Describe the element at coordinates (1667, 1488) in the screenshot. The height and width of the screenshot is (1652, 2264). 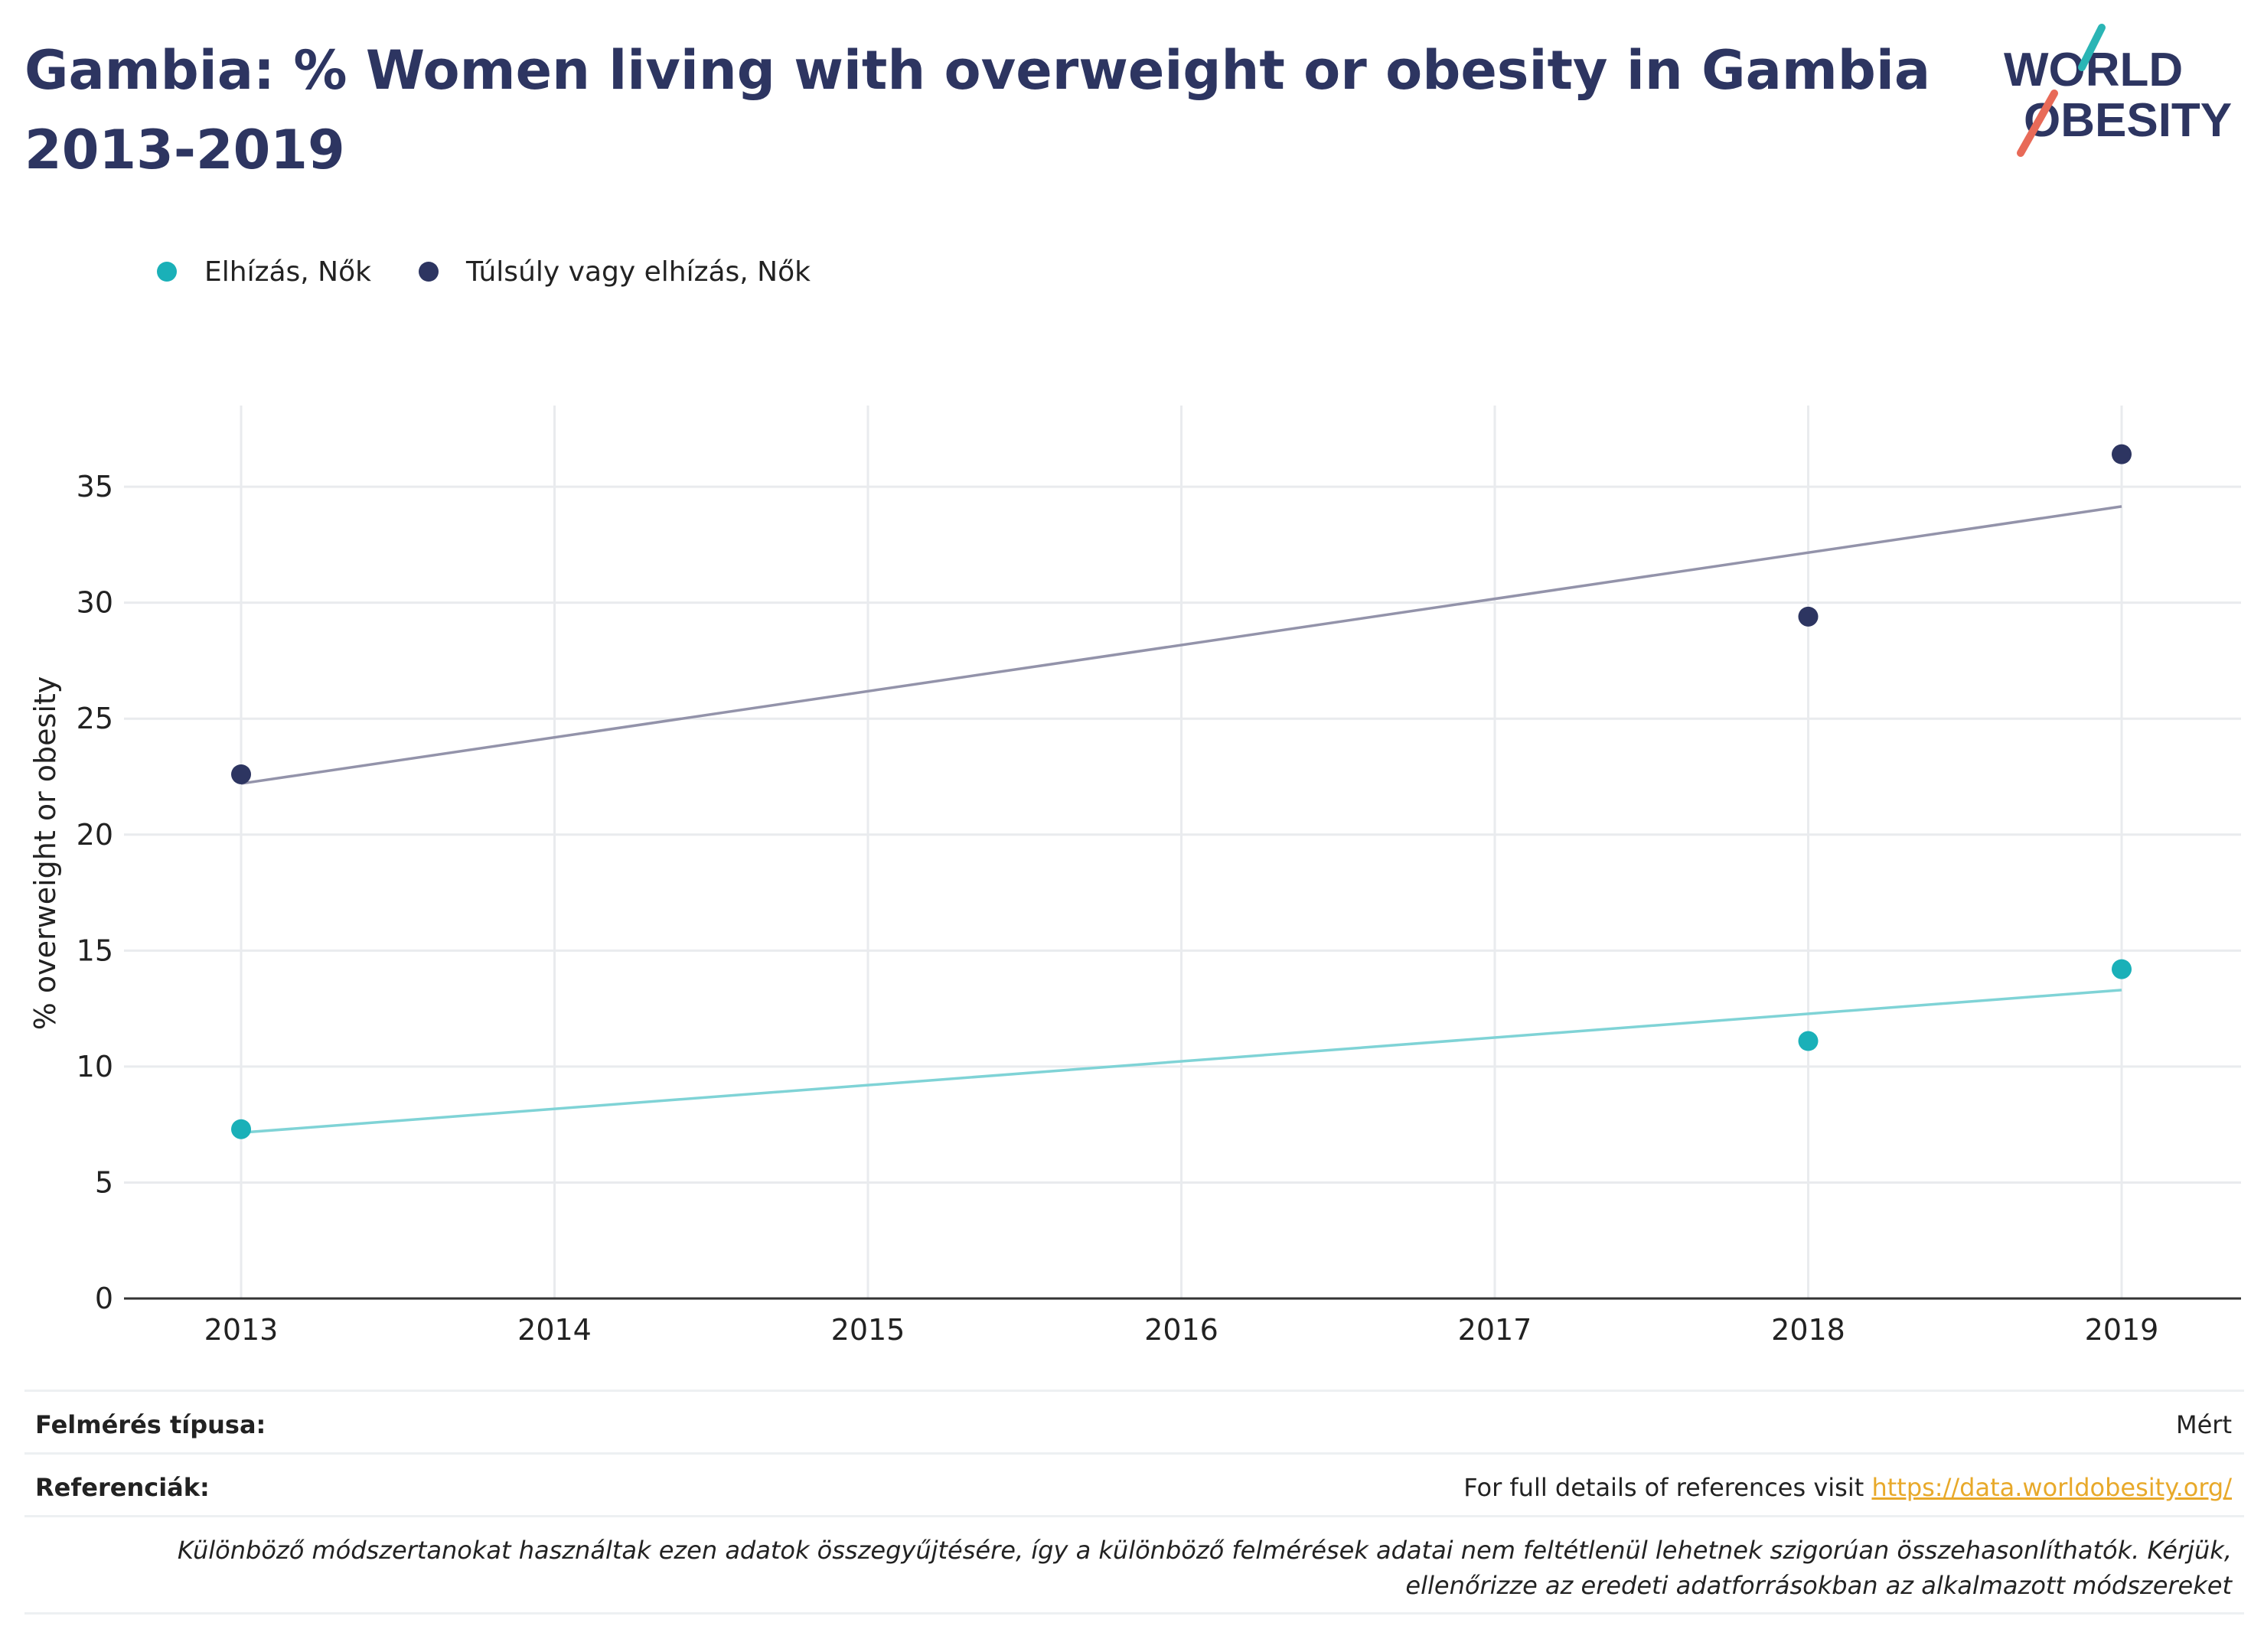
I see `references-prefix: For full details of references visit` at that location.